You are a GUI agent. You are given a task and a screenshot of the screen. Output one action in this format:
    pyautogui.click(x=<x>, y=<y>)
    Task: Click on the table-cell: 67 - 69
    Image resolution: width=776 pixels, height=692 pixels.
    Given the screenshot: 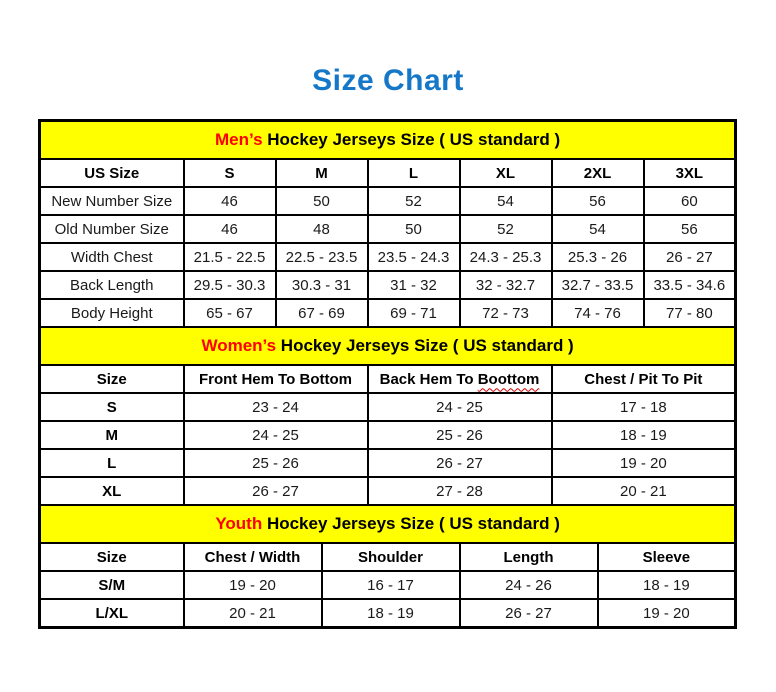 What is the action you would take?
    pyautogui.click(x=321, y=313)
    